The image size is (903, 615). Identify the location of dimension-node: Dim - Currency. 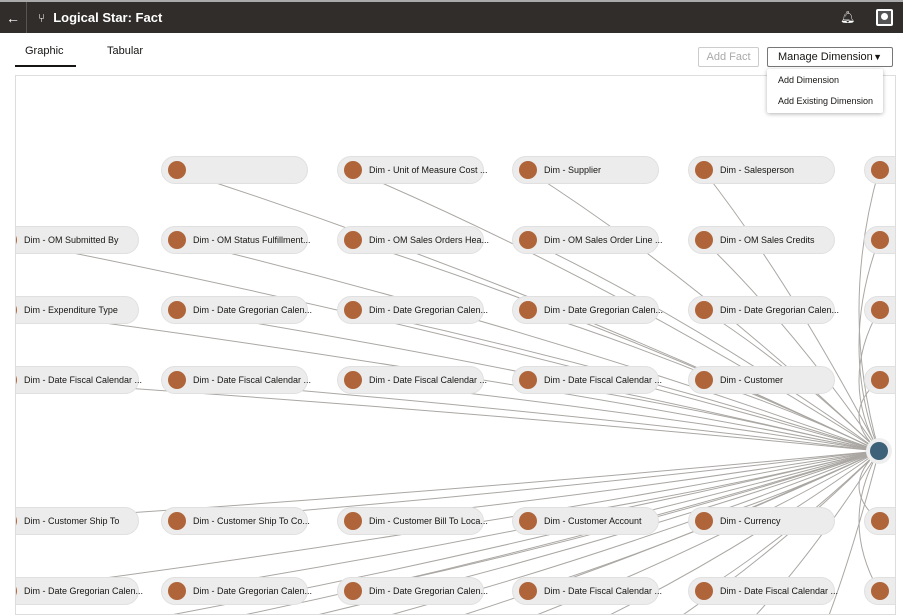
(761, 521).